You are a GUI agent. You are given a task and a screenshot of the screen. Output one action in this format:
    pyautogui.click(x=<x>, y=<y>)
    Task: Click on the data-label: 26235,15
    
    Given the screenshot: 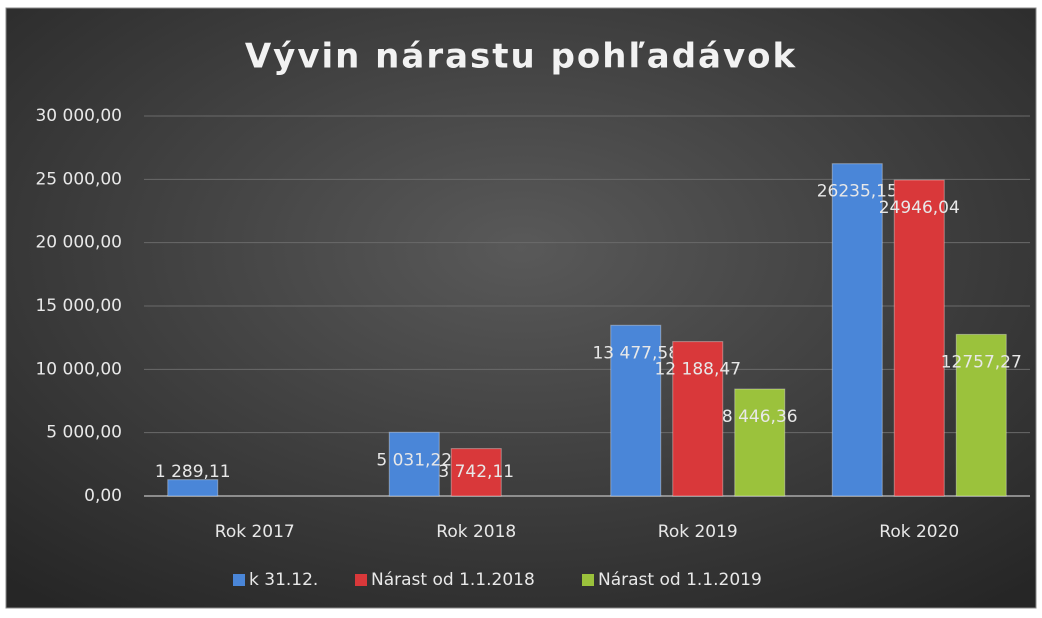 What is the action you would take?
    pyautogui.click(x=857, y=192)
    